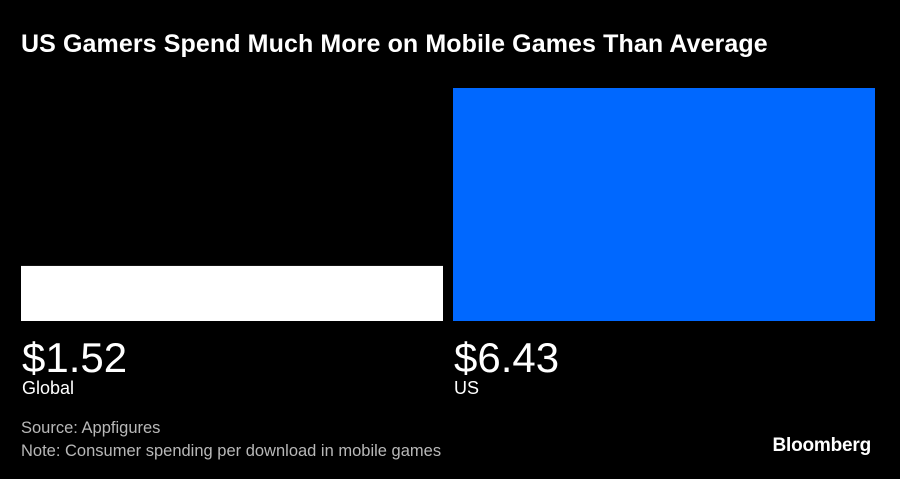  Describe the element at coordinates (250, 388) in the screenshot. I see `category-labels-group: Global US` at that location.